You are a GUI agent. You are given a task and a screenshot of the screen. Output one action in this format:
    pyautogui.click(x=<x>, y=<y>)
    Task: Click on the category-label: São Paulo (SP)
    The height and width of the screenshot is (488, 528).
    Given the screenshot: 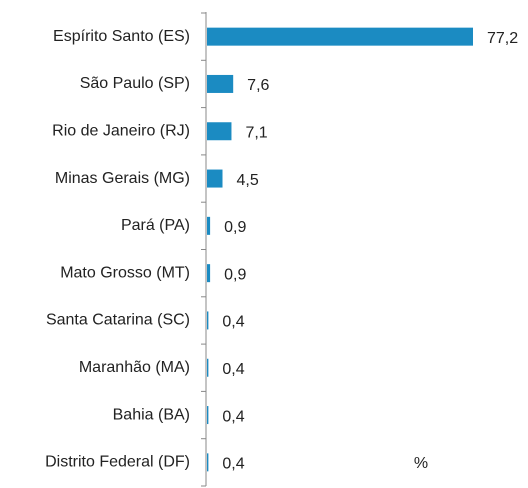 What is the action you would take?
    pyautogui.click(x=135, y=83)
    